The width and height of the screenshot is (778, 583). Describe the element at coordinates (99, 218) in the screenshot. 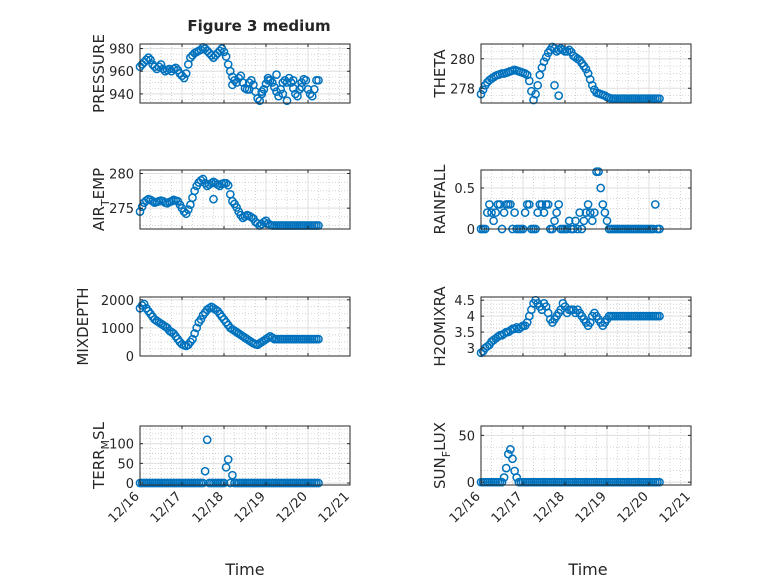

I see `y-axis-label-main: AIR` at that location.